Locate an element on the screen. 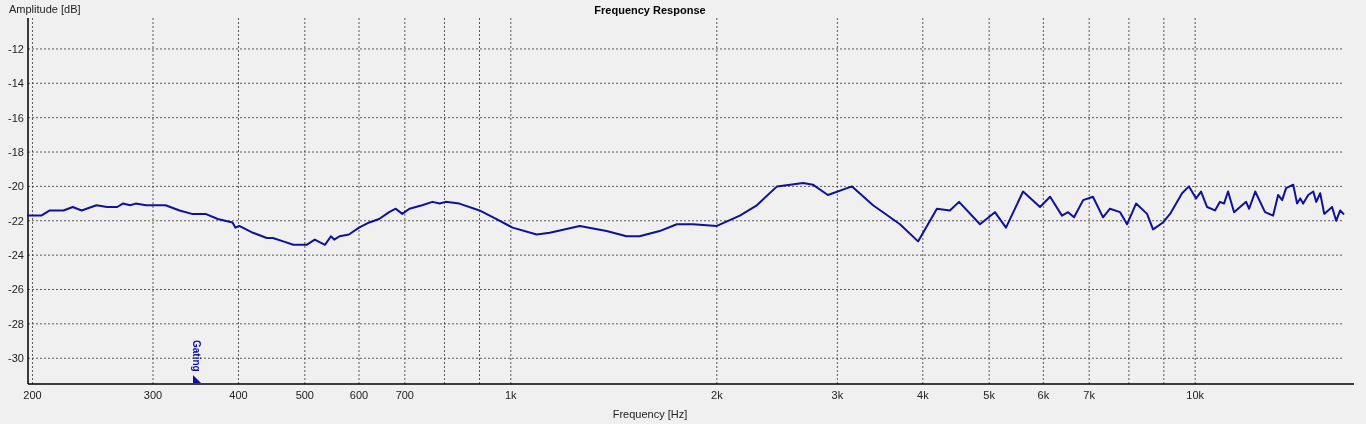  x-axis-title: Frequency [Hz] is located at coordinates (650, 414).